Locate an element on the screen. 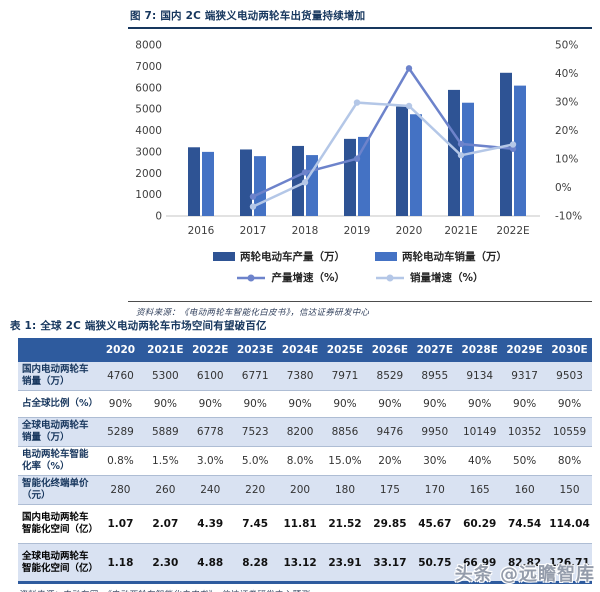 This screenshot has height=592, width=600. x-axis-category-label: 2022E is located at coordinates (512, 231).